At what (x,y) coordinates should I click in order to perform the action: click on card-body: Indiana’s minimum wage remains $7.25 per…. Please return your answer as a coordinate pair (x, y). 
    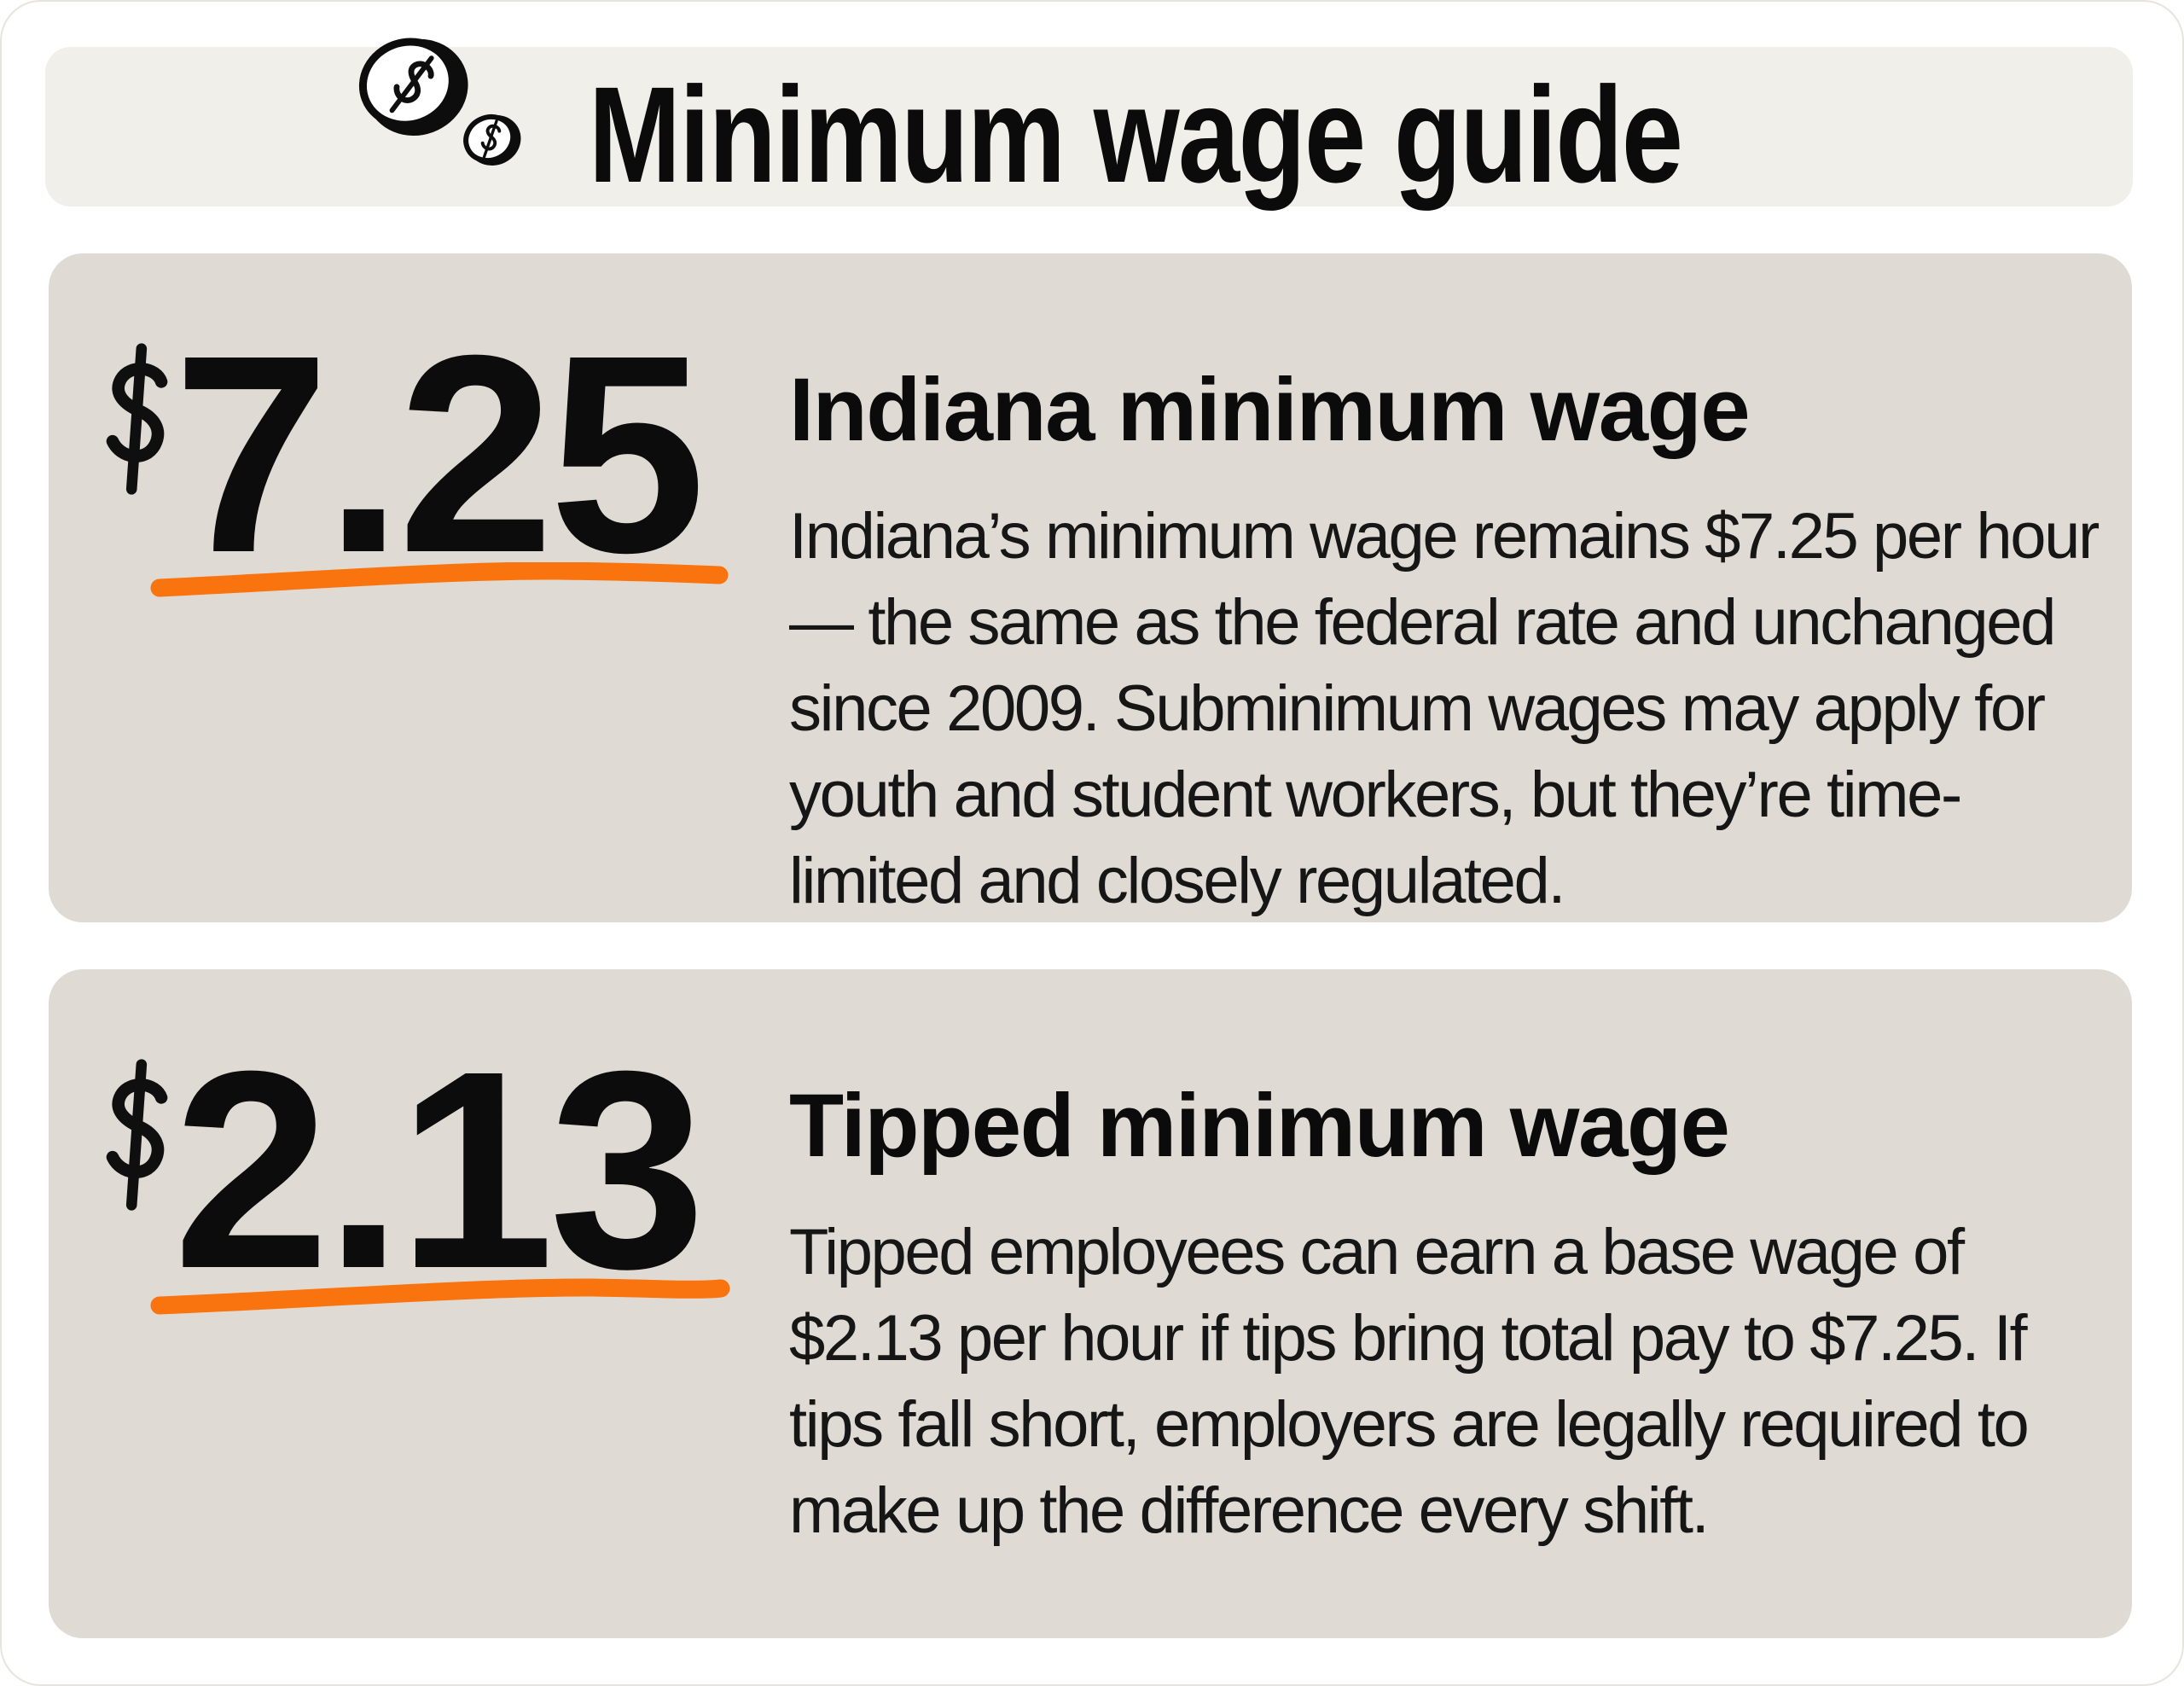
    Looking at the image, I should click on (1444, 709).